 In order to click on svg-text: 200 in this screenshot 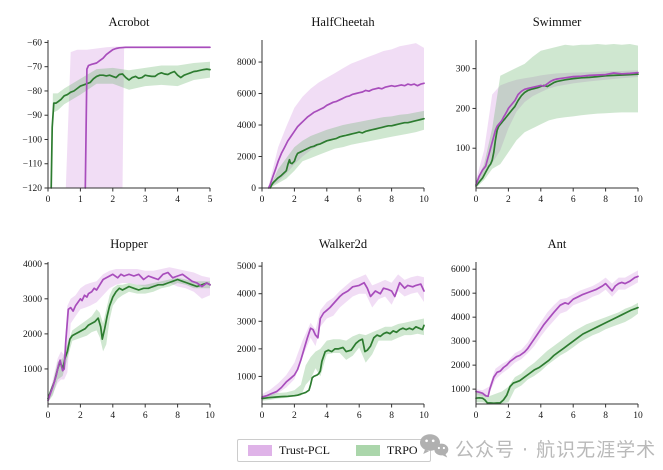, I will do `click(463, 109)`.